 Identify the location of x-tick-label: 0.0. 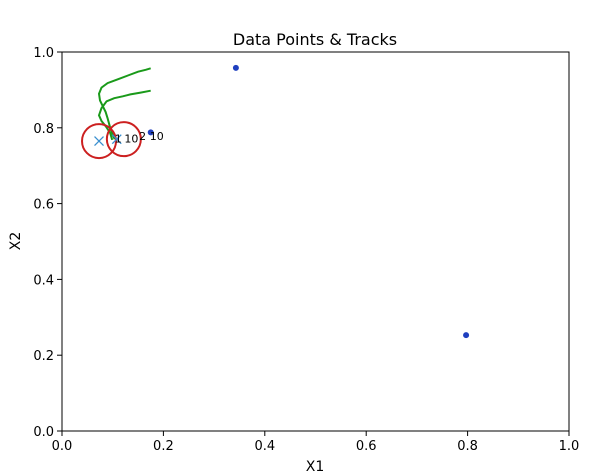
(62, 446).